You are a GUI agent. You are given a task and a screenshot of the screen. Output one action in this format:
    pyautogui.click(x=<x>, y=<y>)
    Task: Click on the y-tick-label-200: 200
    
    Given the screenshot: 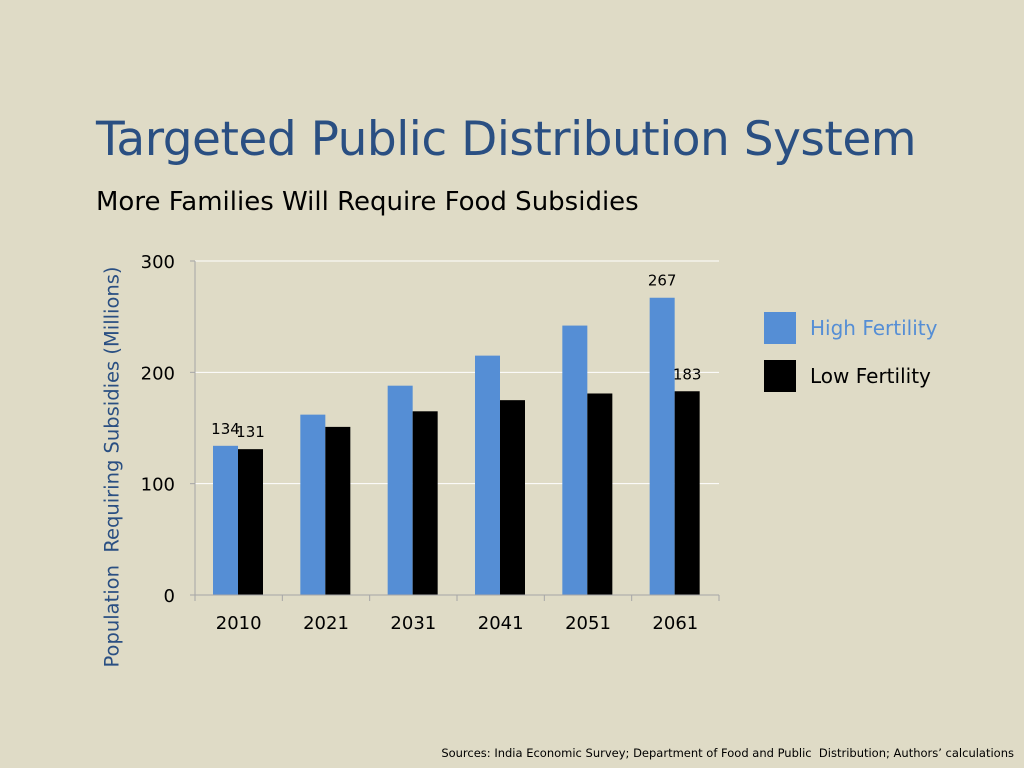 What is the action you would take?
    pyautogui.click(x=158, y=373)
    